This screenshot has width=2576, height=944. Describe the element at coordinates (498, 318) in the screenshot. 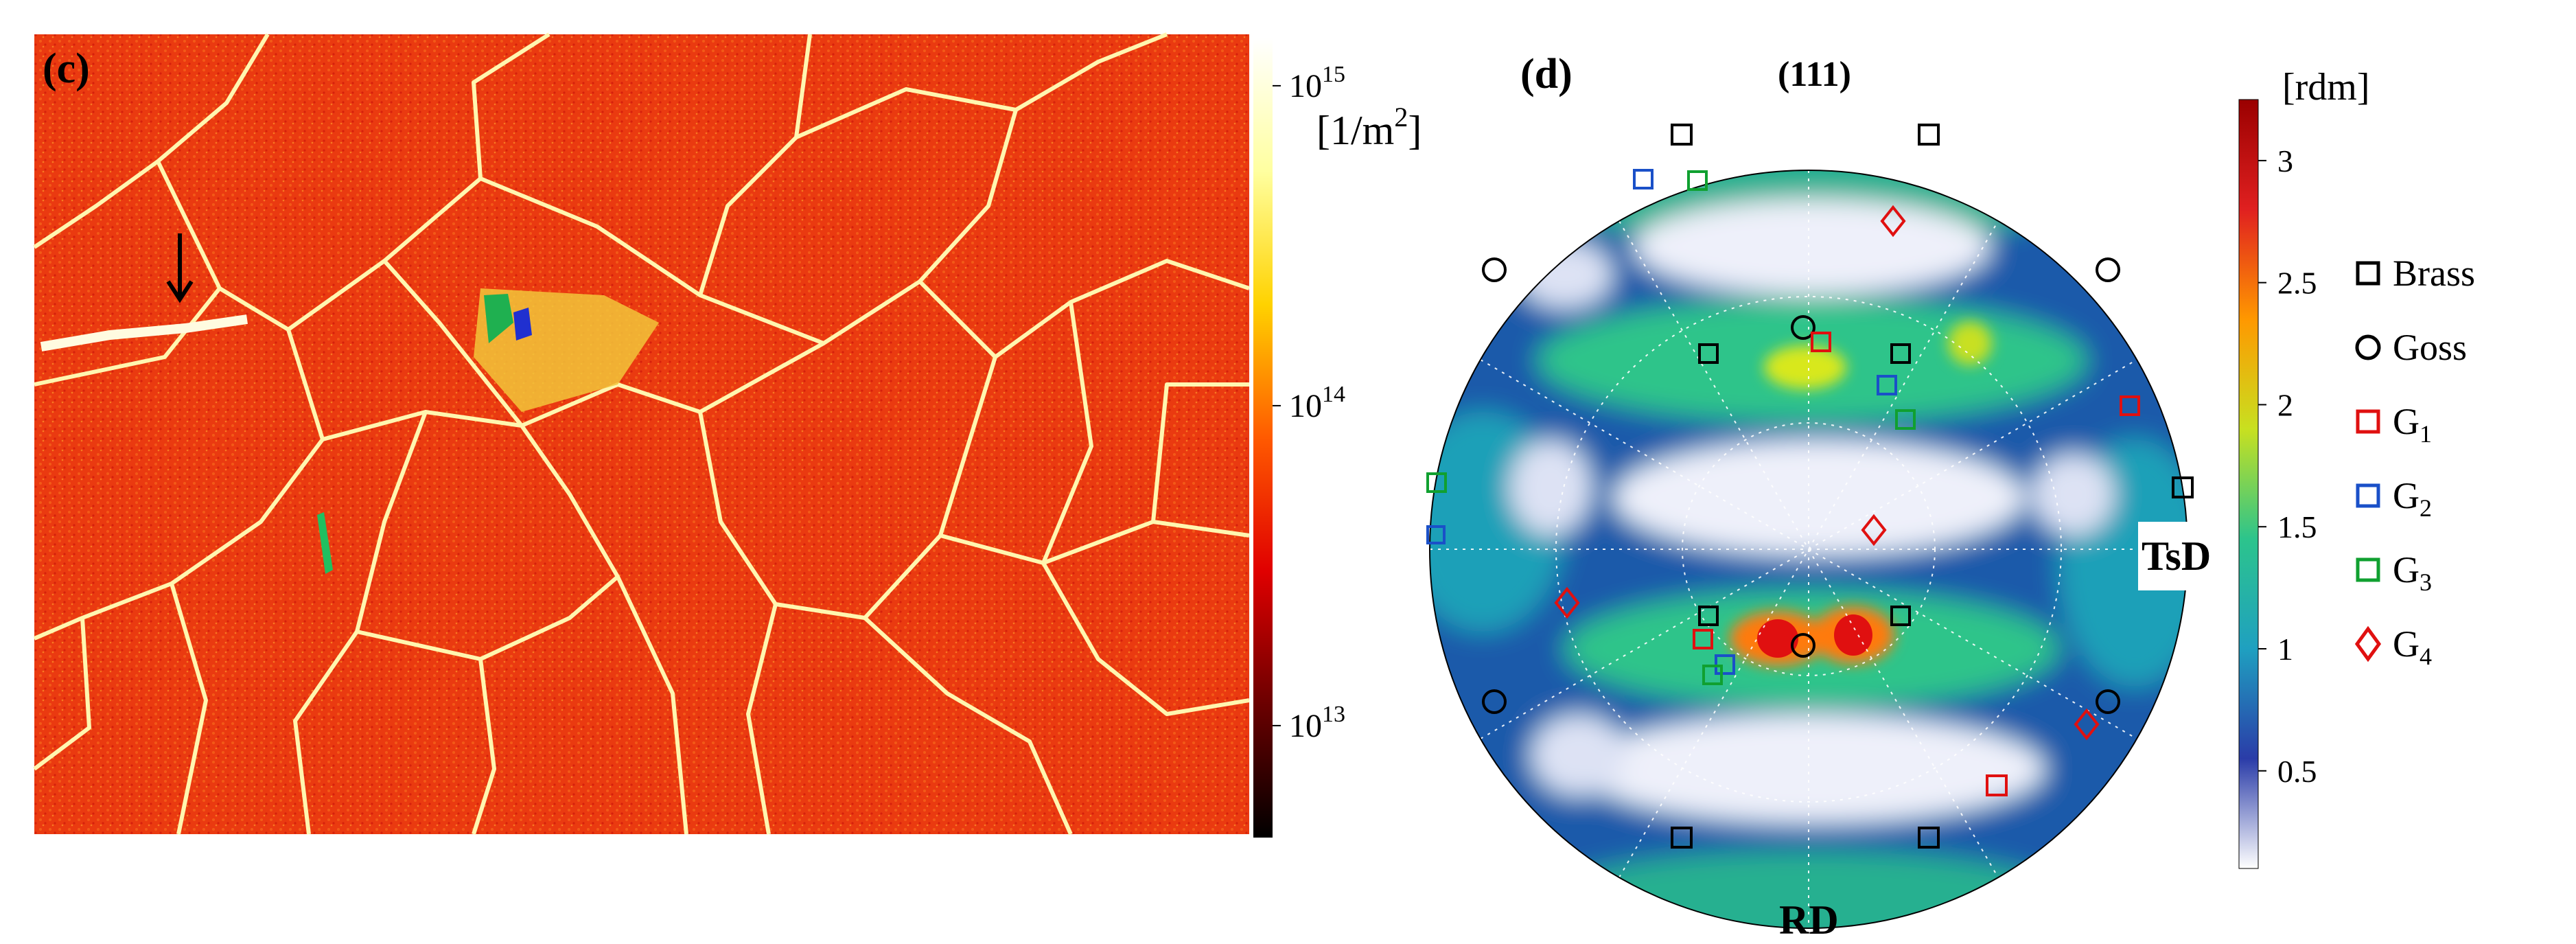

I see `green-pixel-region` at that location.